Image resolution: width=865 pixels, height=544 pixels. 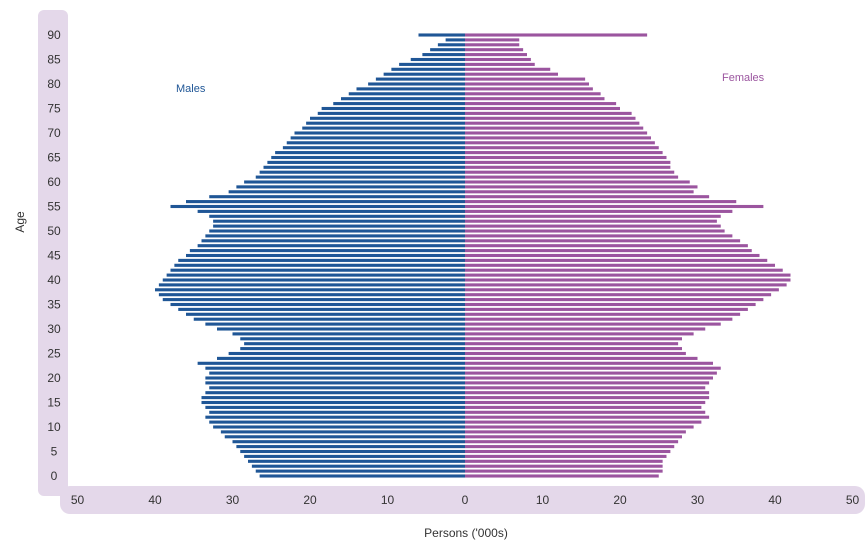 I want to click on y-tick-label-70: 70, so click(x=54, y=133).